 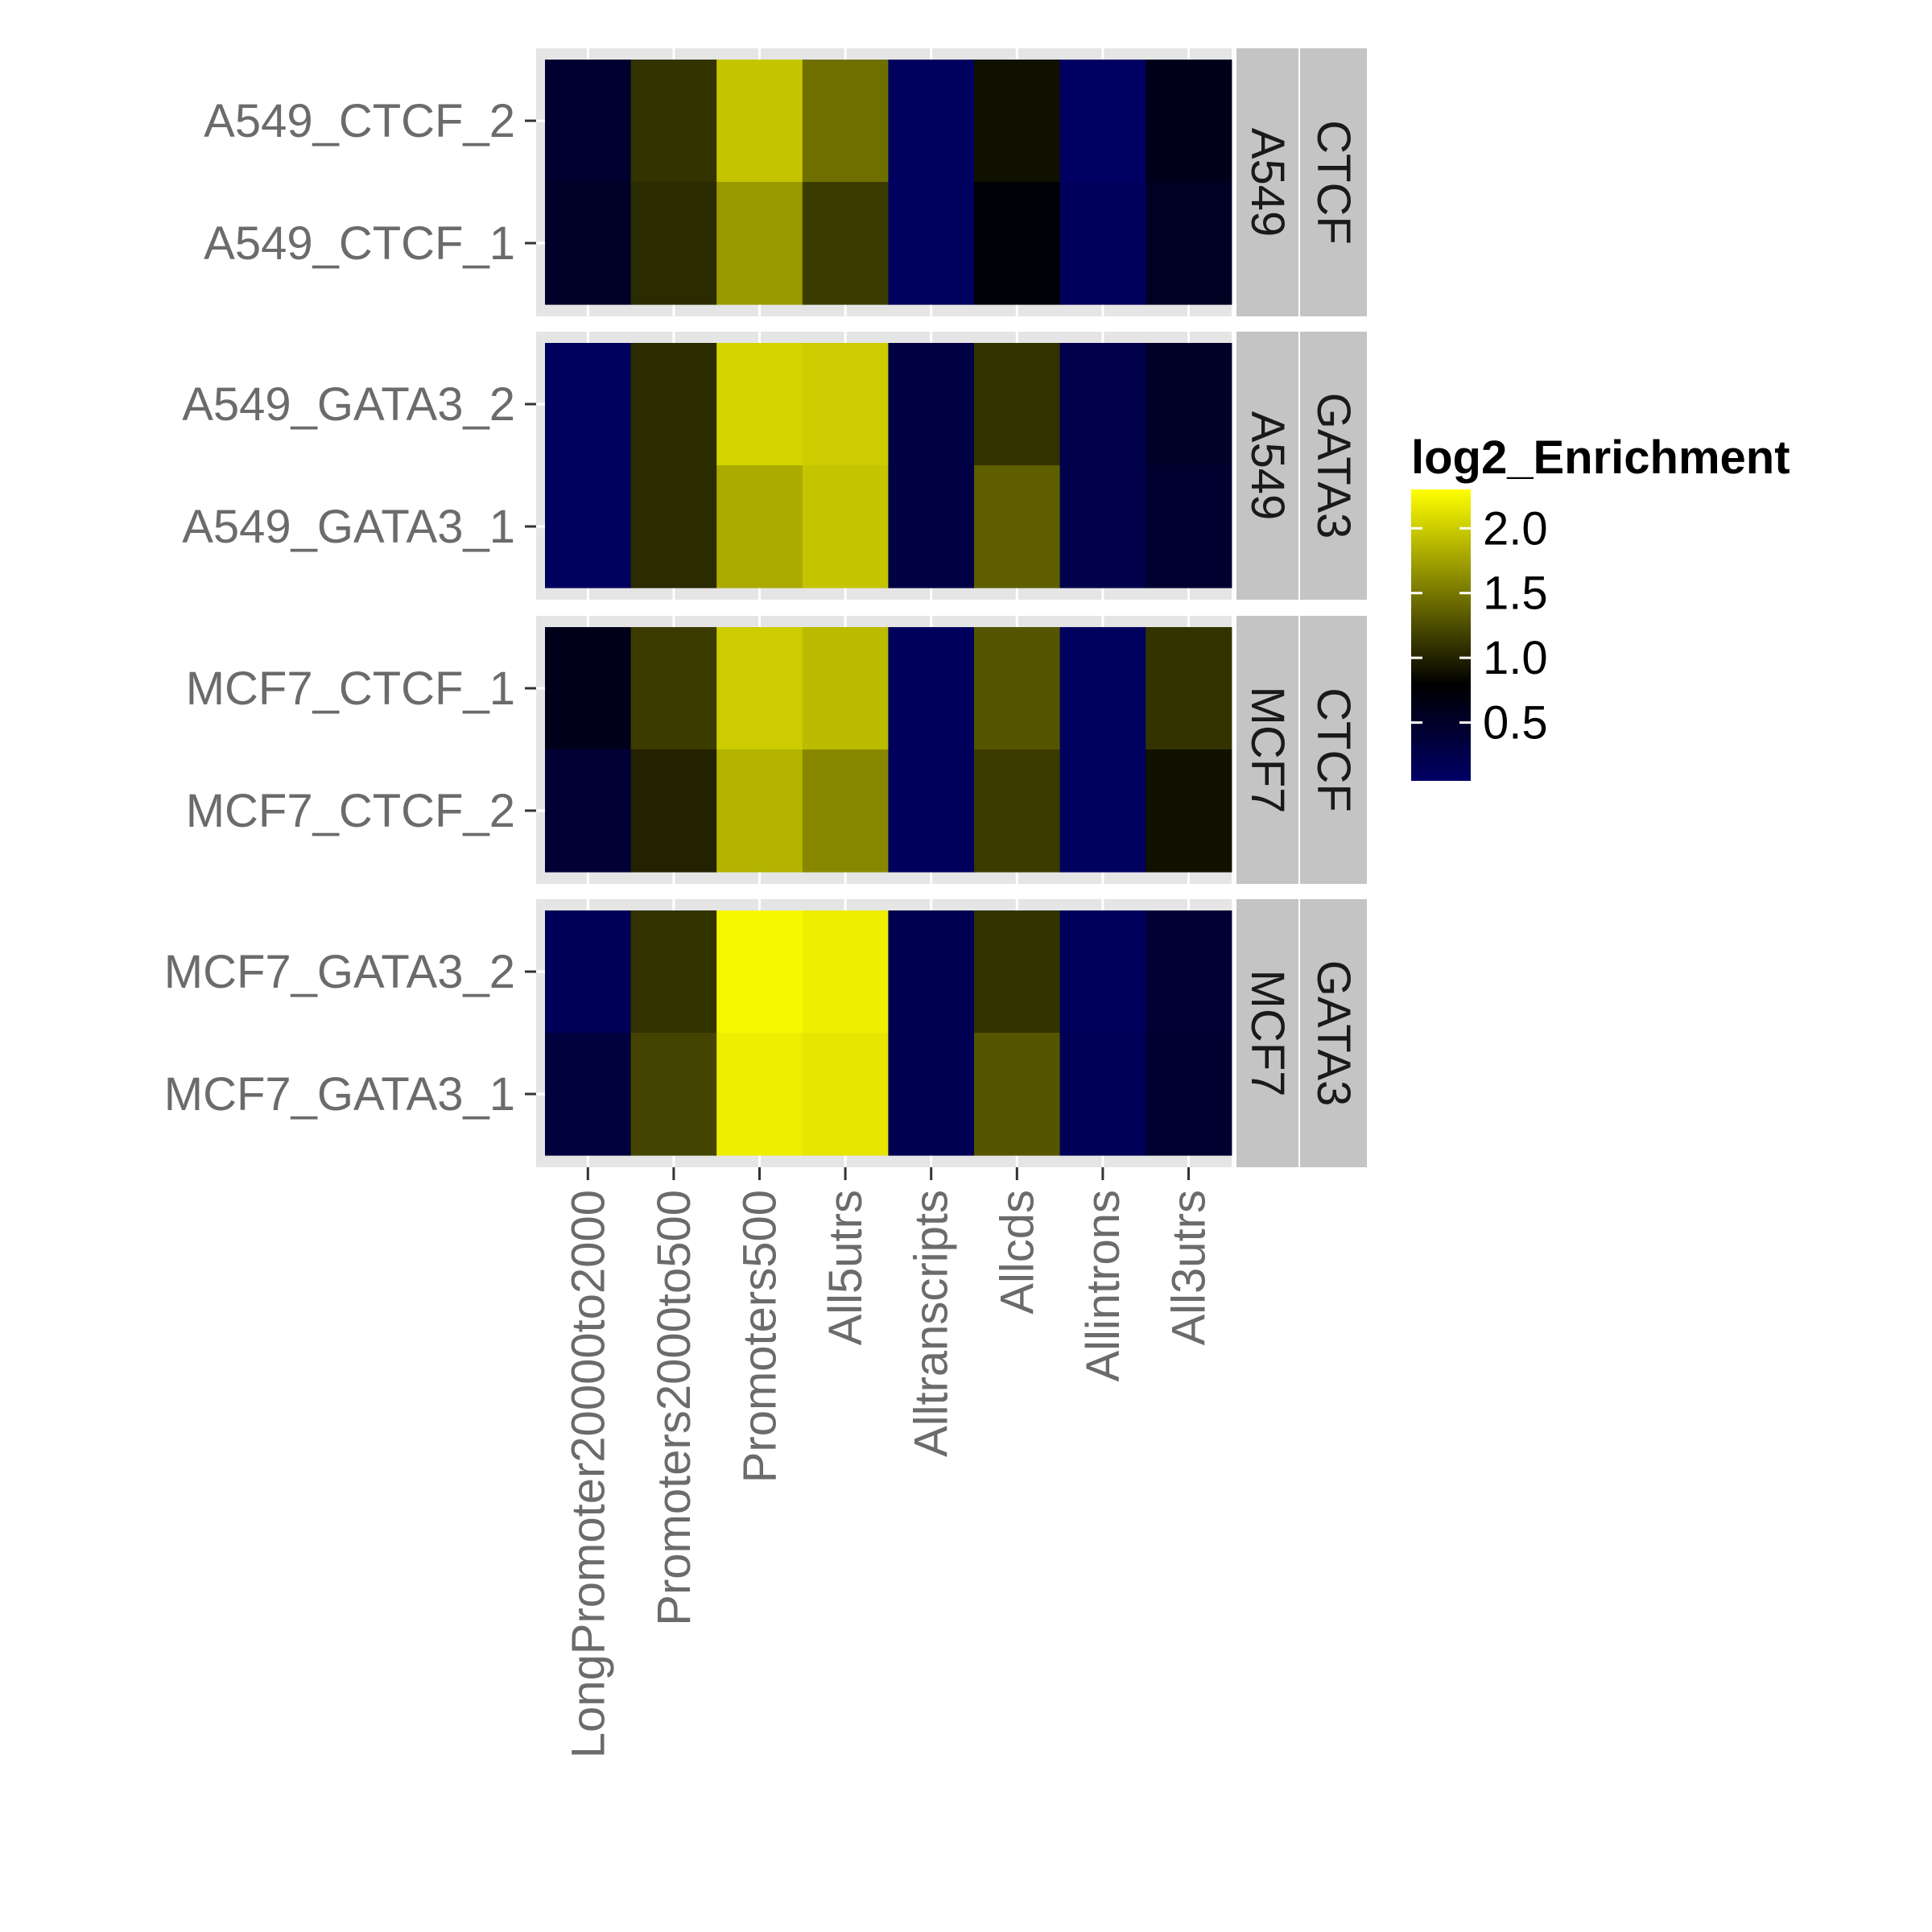 What do you see at coordinates (1515, 528) in the screenshot?
I see `legend-tick-label: 2.0` at bounding box center [1515, 528].